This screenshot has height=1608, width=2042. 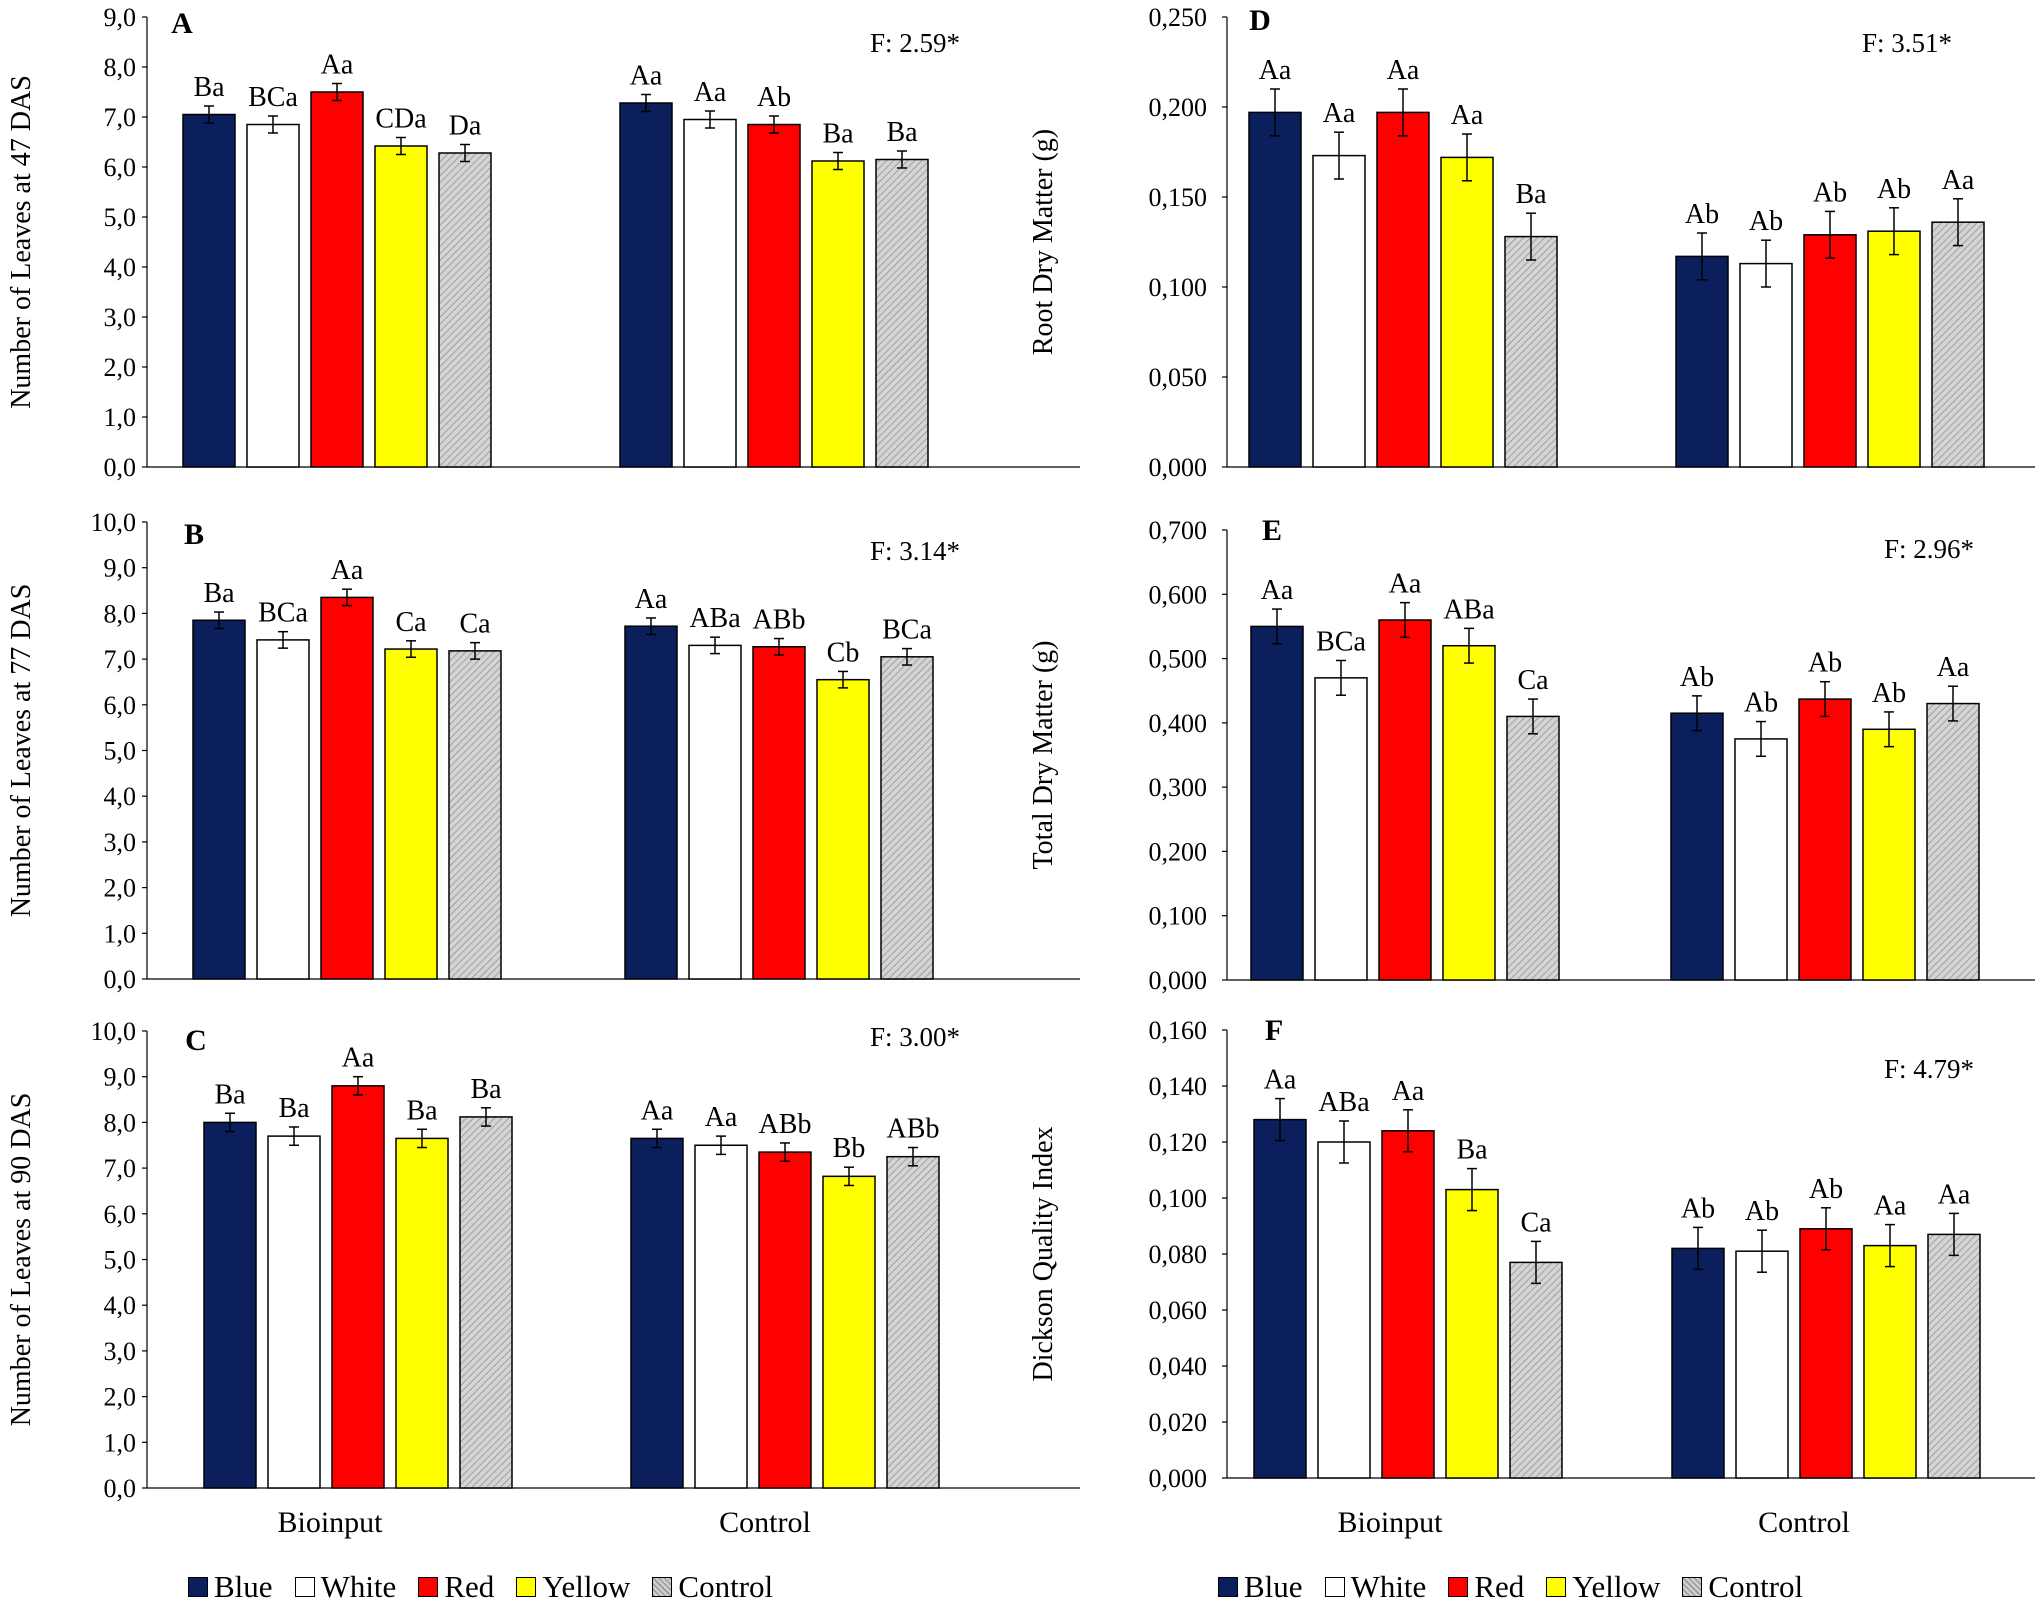 What do you see at coordinates (1766, 365) in the screenshot?
I see `panel-d-bar-control-white` at bounding box center [1766, 365].